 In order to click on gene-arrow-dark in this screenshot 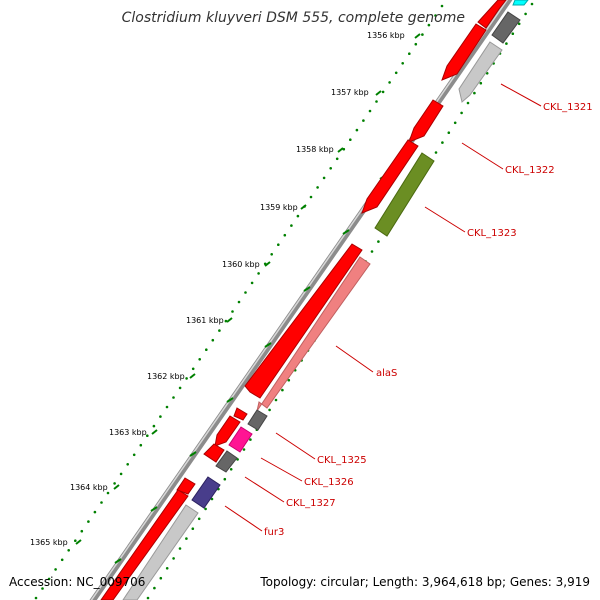, I will do `click(257, 420)`.